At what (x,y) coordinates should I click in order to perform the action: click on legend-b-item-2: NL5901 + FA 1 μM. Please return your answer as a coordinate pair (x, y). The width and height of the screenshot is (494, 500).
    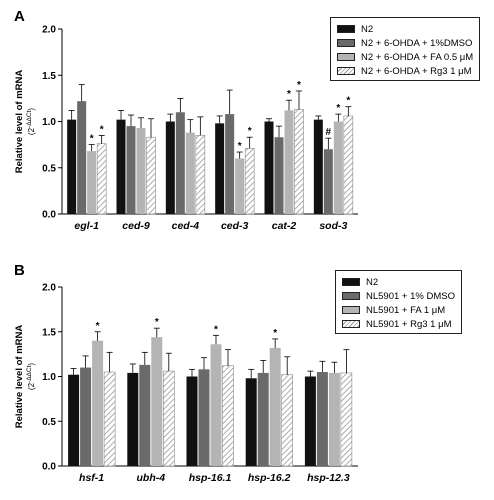
    Looking at the image, I should click on (398, 310).